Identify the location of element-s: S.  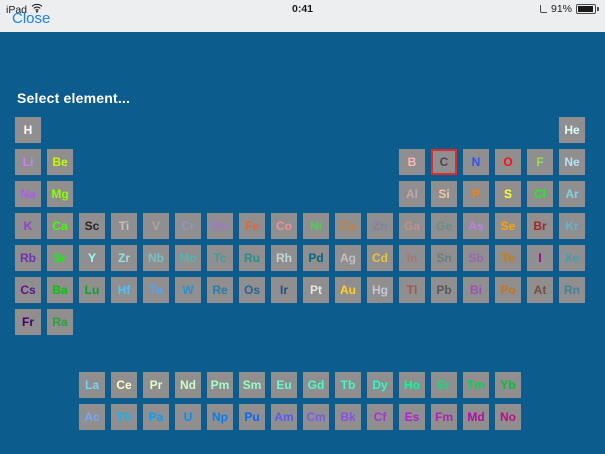
(508, 194).